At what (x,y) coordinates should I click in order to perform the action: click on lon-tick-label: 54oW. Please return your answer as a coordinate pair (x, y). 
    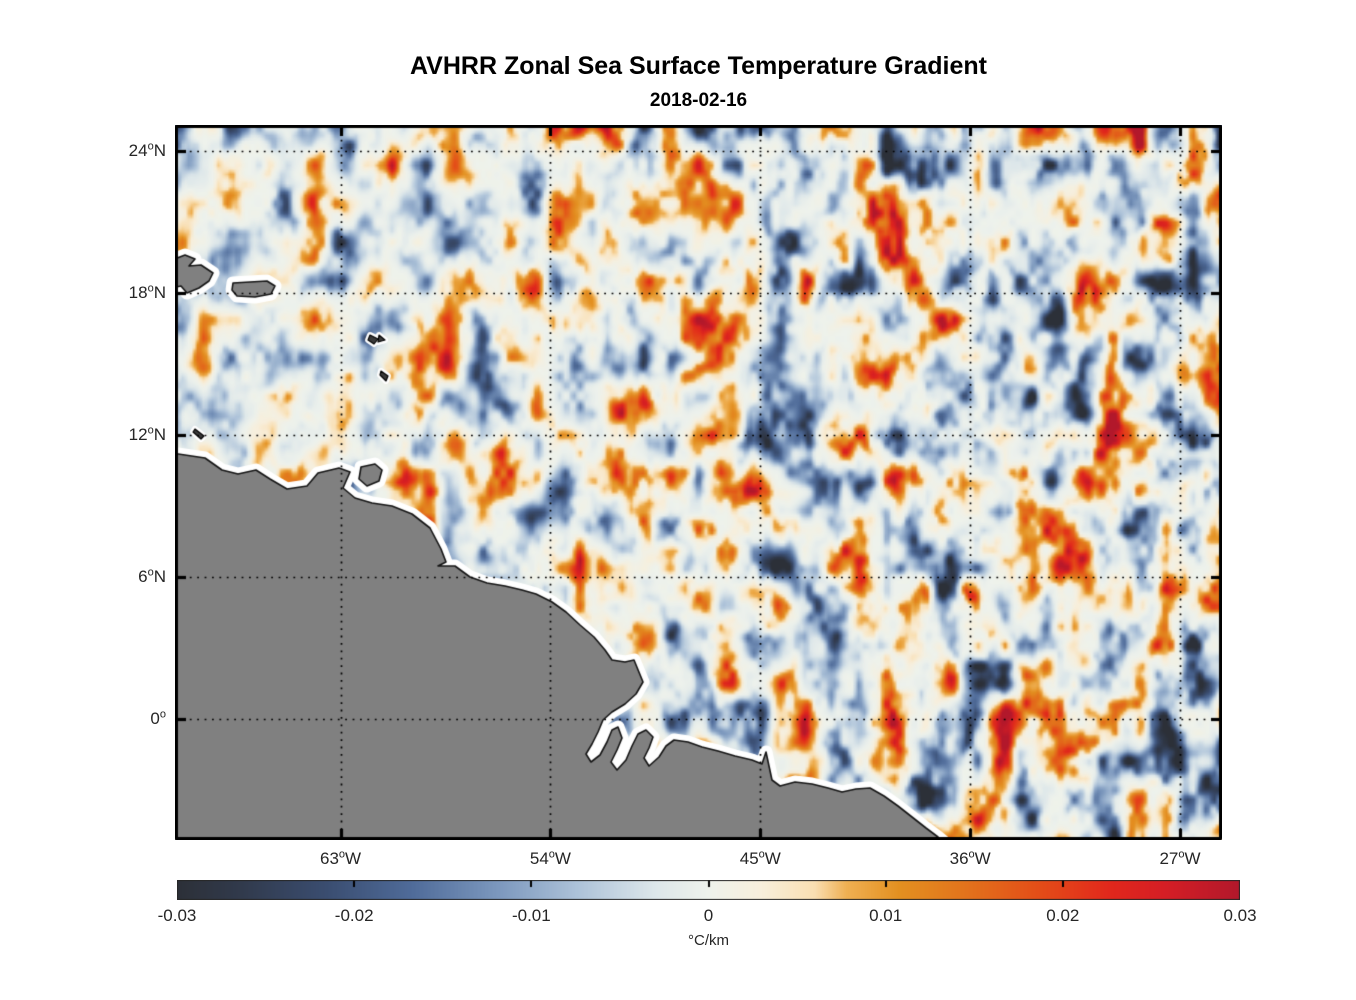
    Looking at the image, I should click on (550, 858).